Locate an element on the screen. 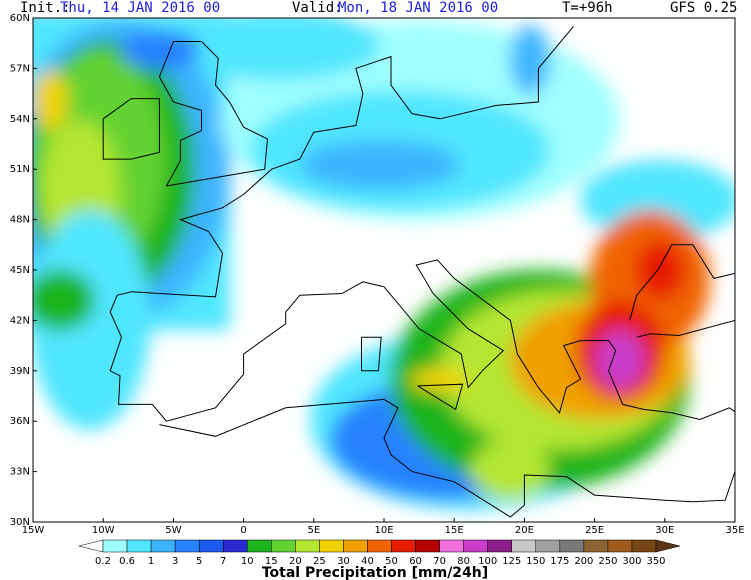  lon-label: 10W is located at coordinates (103, 530).